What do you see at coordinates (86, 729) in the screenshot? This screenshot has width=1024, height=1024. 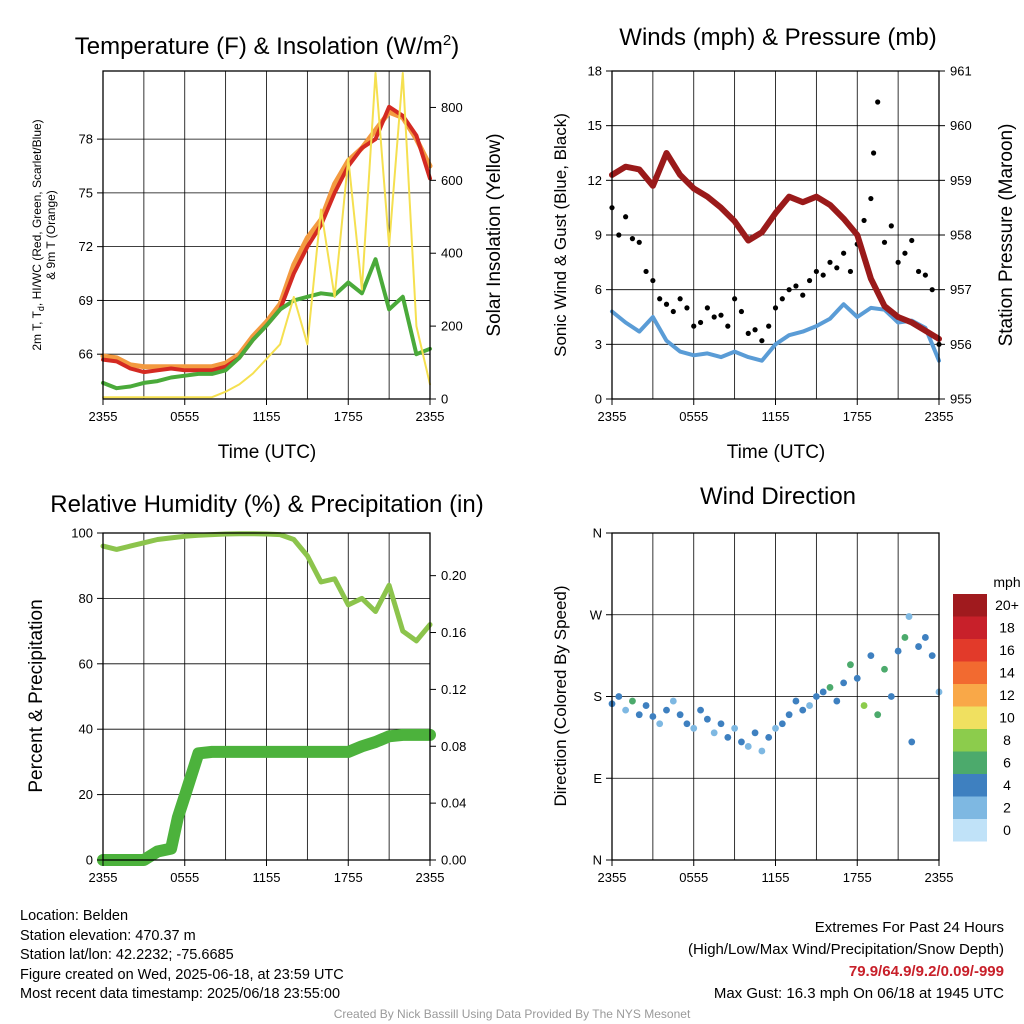 I see `y-tick-label: 40` at bounding box center [86, 729].